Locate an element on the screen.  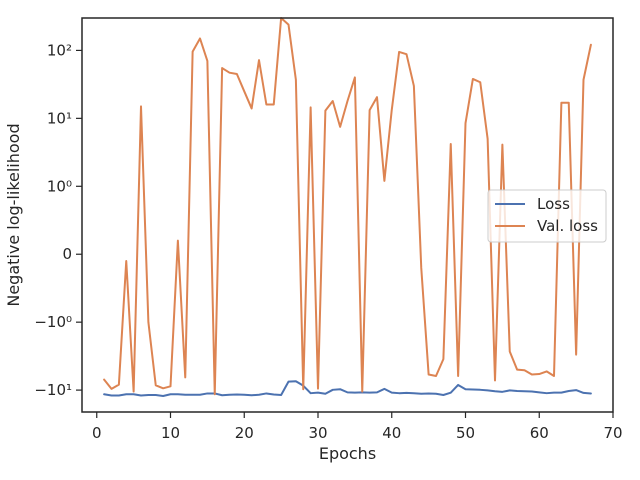
x-axis-label: Epochs is located at coordinates (347, 453).